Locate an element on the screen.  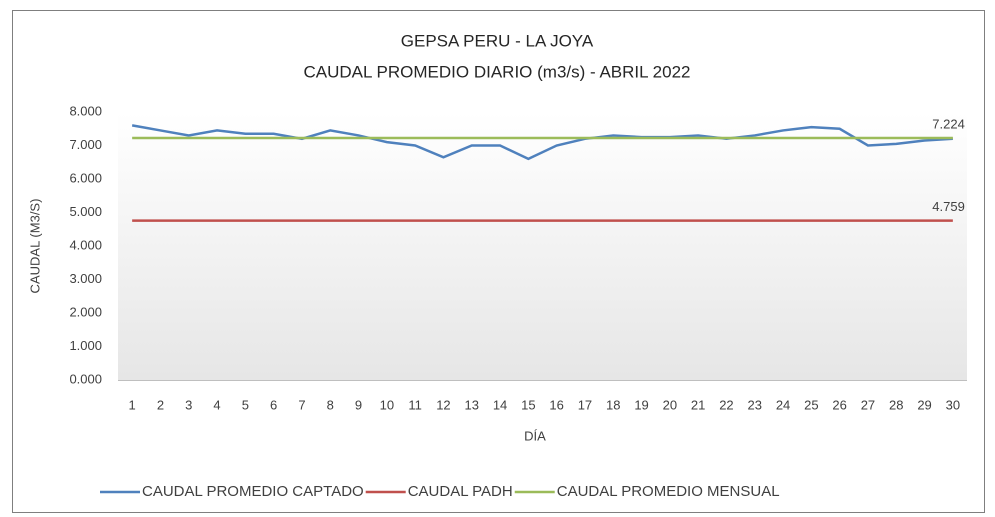
x-tick-label: 12 is located at coordinates (443, 404).